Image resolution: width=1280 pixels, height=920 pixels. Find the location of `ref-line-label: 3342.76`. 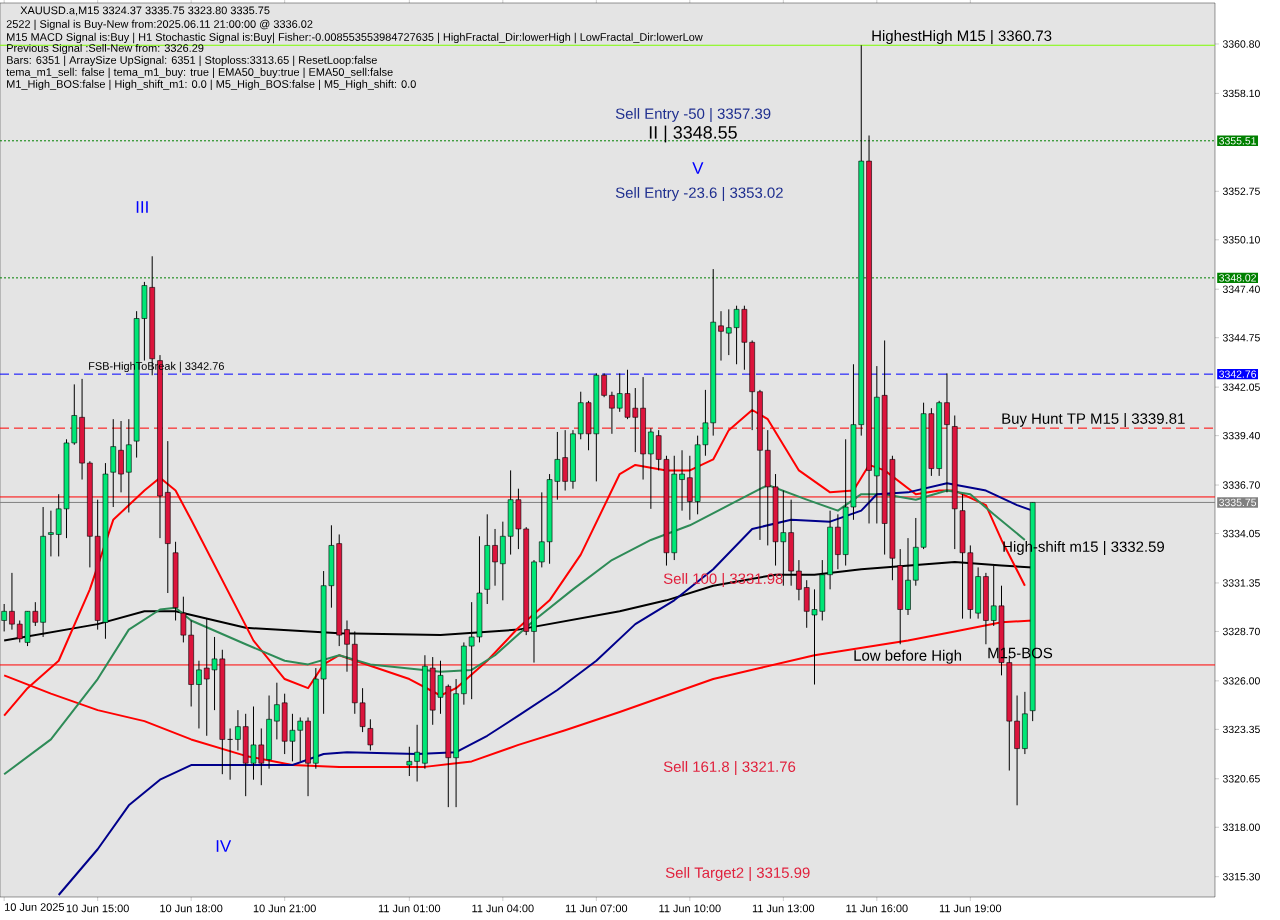

ref-line-label: 3342.76 is located at coordinates (1238, 374).